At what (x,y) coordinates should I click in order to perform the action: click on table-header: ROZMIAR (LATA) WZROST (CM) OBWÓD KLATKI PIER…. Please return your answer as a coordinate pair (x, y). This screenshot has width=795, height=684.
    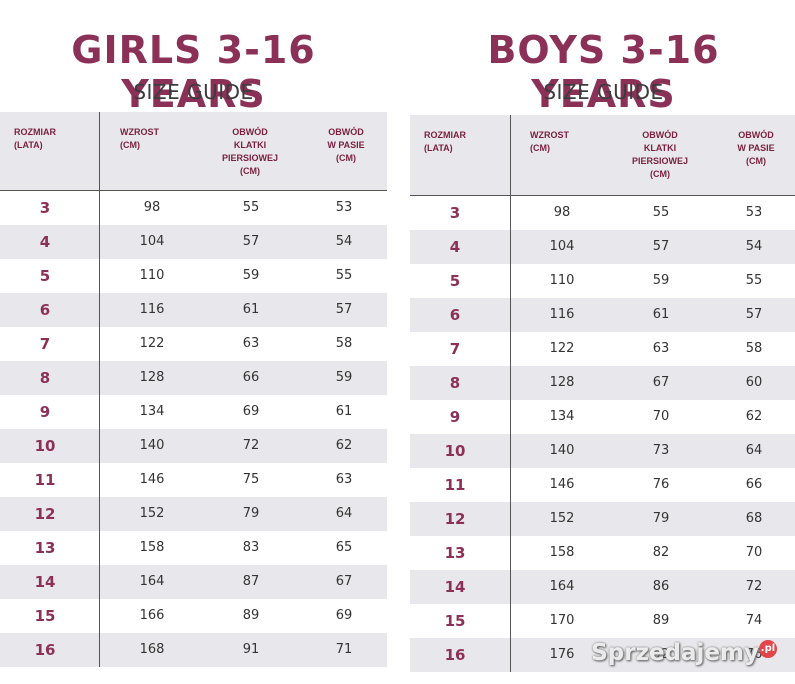
    Looking at the image, I should click on (602, 155).